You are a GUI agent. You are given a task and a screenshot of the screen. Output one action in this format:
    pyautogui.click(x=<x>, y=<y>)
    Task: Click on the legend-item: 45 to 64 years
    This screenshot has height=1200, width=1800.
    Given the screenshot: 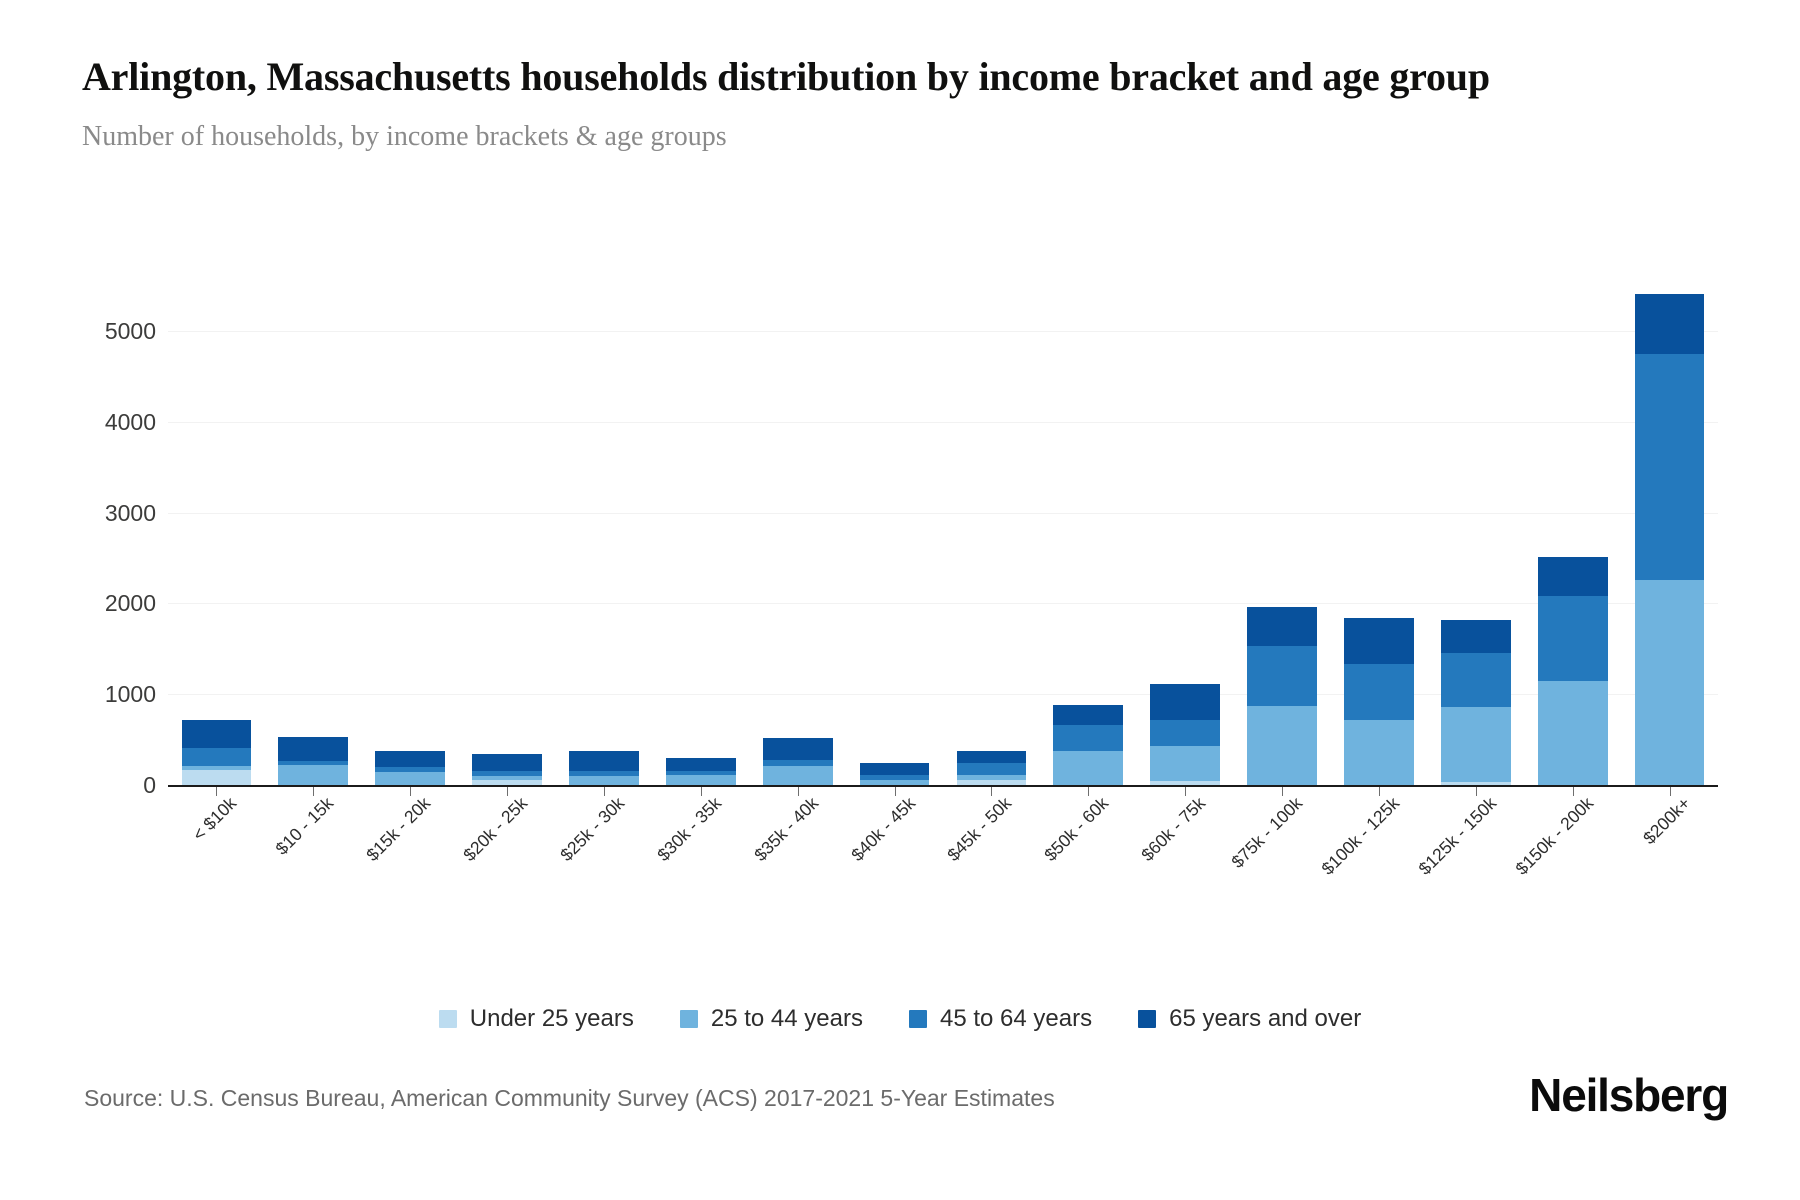 What is the action you would take?
    pyautogui.click(x=1000, y=1019)
    